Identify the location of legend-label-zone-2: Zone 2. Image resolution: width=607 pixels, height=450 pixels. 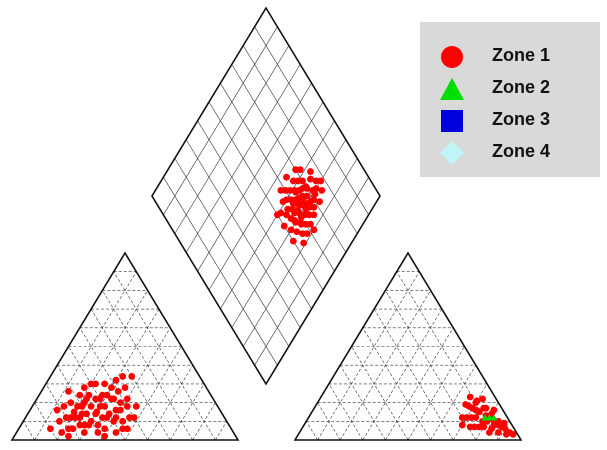
(521, 87).